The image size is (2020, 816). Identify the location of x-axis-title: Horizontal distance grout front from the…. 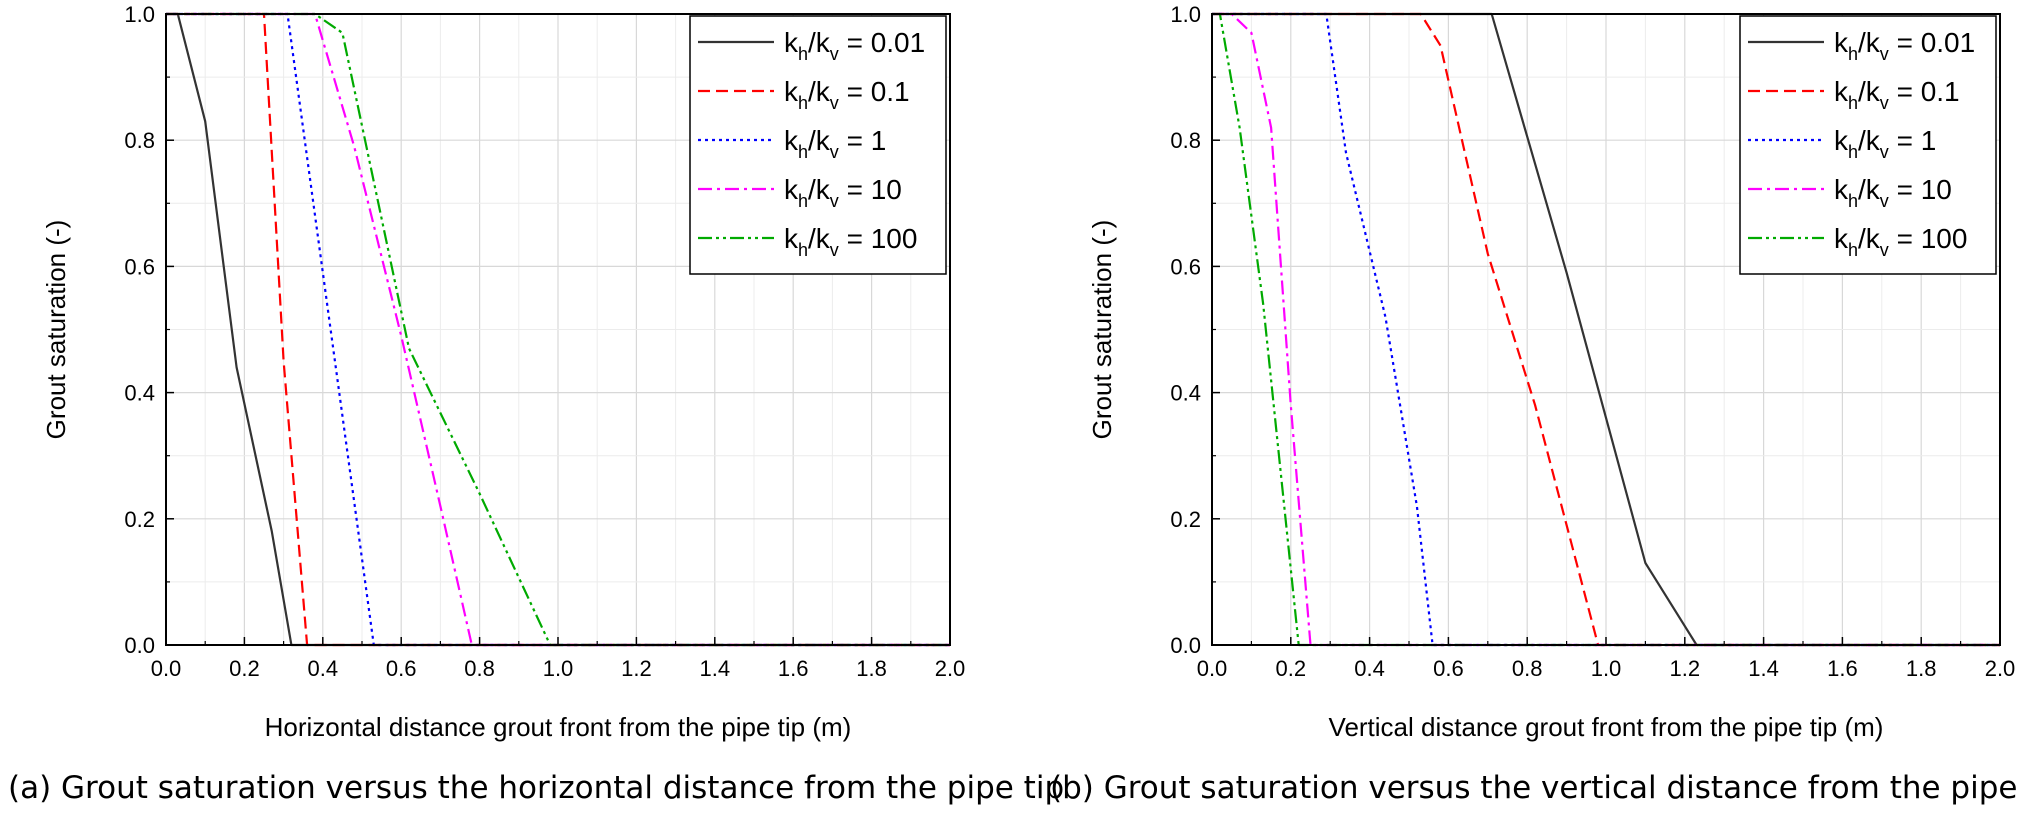
(558, 727).